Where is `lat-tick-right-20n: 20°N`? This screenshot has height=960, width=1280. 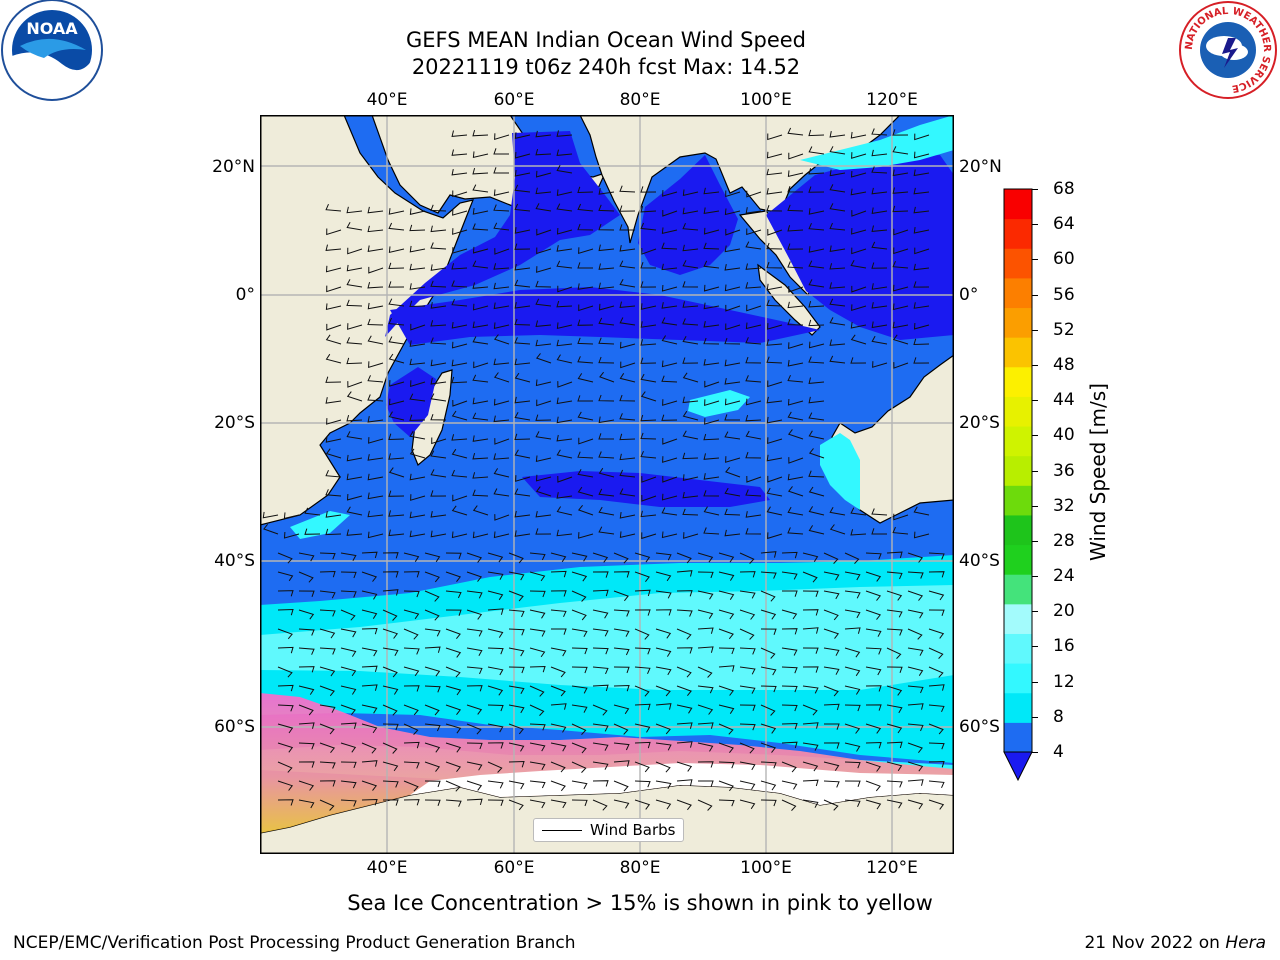
lat-tick-right-20n: 20°N is located at coordinates (980, 167).